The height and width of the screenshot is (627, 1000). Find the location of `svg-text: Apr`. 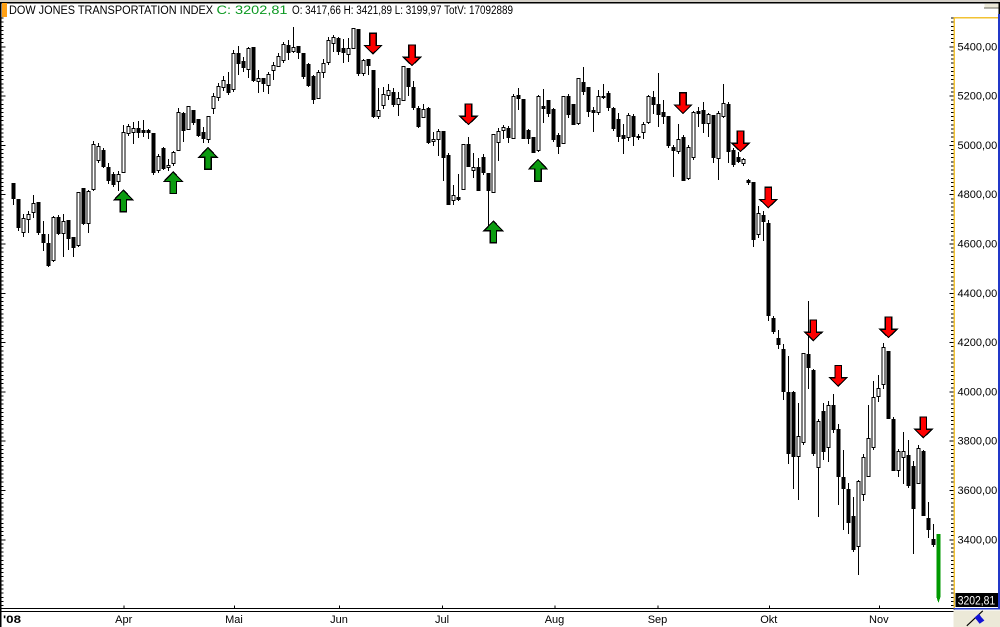

svg-text: Apr is located at coordinates (123, 620).